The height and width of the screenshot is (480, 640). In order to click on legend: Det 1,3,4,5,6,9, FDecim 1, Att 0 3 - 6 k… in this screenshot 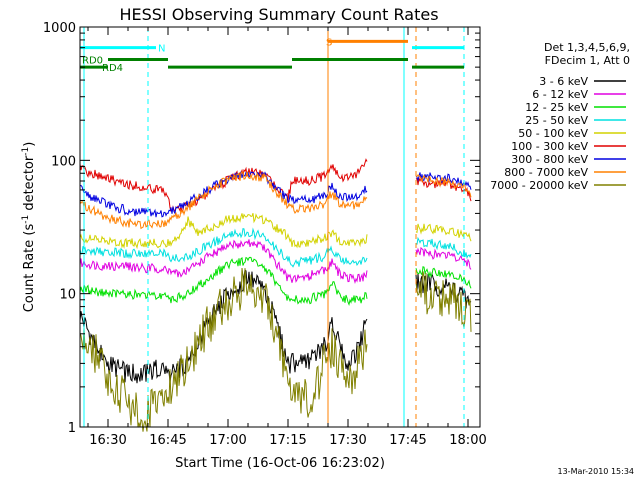, I will do `click(560, 116)`.